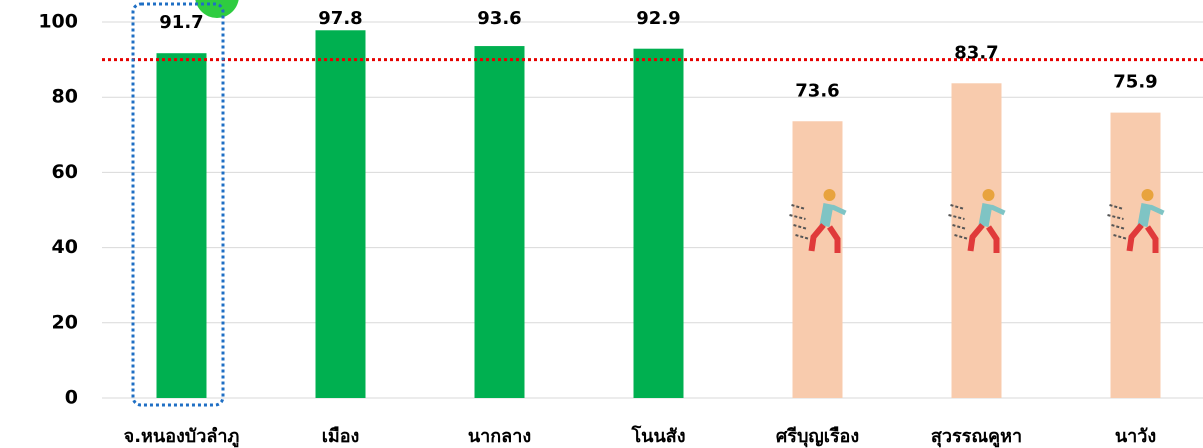 This screenshot has width=1203, height=448. Describe the element at coordinates (65, 247) in the screenshot. I see `y-tick-label: 40` at that location.